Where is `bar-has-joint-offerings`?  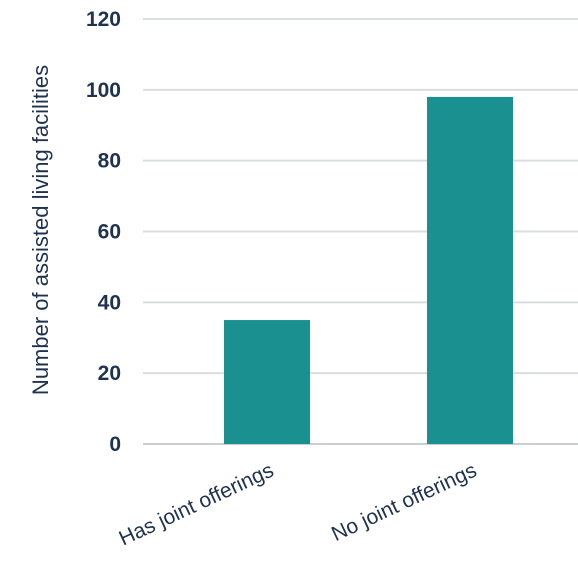 bar-has-joint-offerings is located at coordinates (267, 382).